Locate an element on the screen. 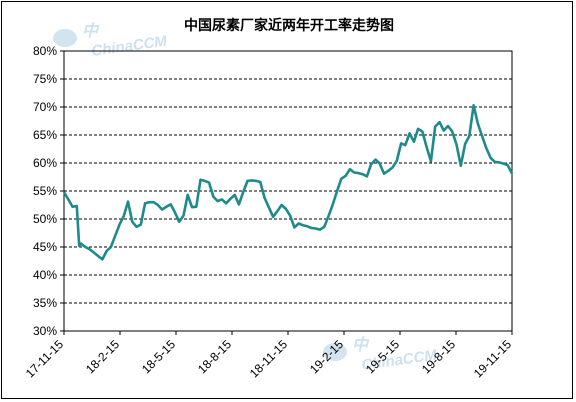 The height and width of the screenshot is (402, 576). x-tick-label: 18-2-15 is located at coordinates (102, 356).